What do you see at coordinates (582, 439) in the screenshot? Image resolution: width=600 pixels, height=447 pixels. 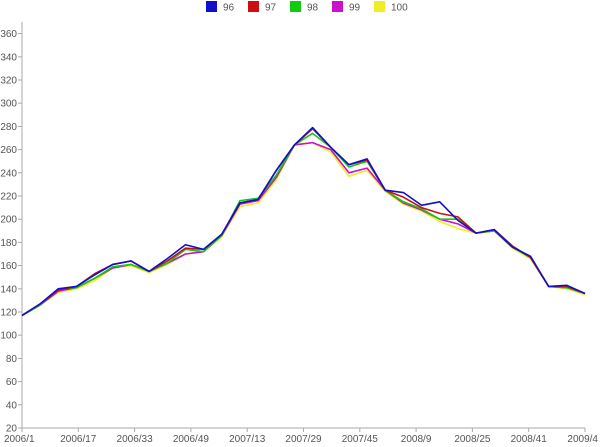 I see `x-tick-label: 2009/4` at bounding box center [582, 439].